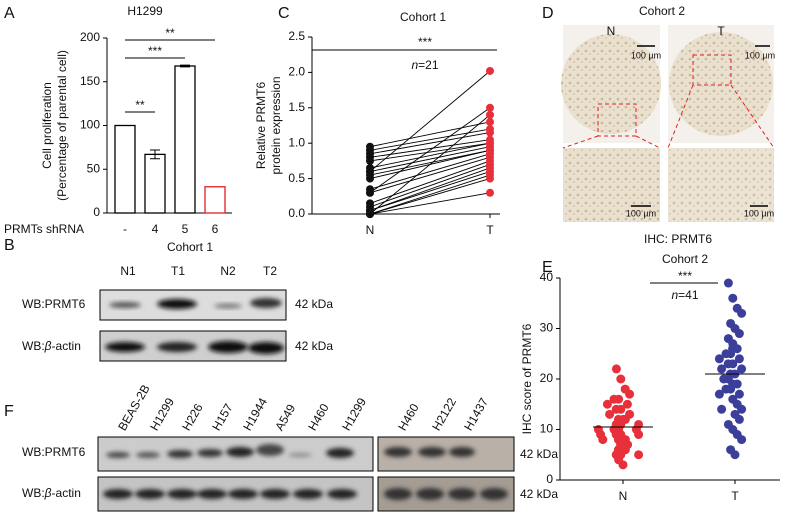 The height and width of the screenshot is (516, 789). Describe the element at coordinates (66, 346) in the screenshot. I see `row-label-part: -actin` at that location.